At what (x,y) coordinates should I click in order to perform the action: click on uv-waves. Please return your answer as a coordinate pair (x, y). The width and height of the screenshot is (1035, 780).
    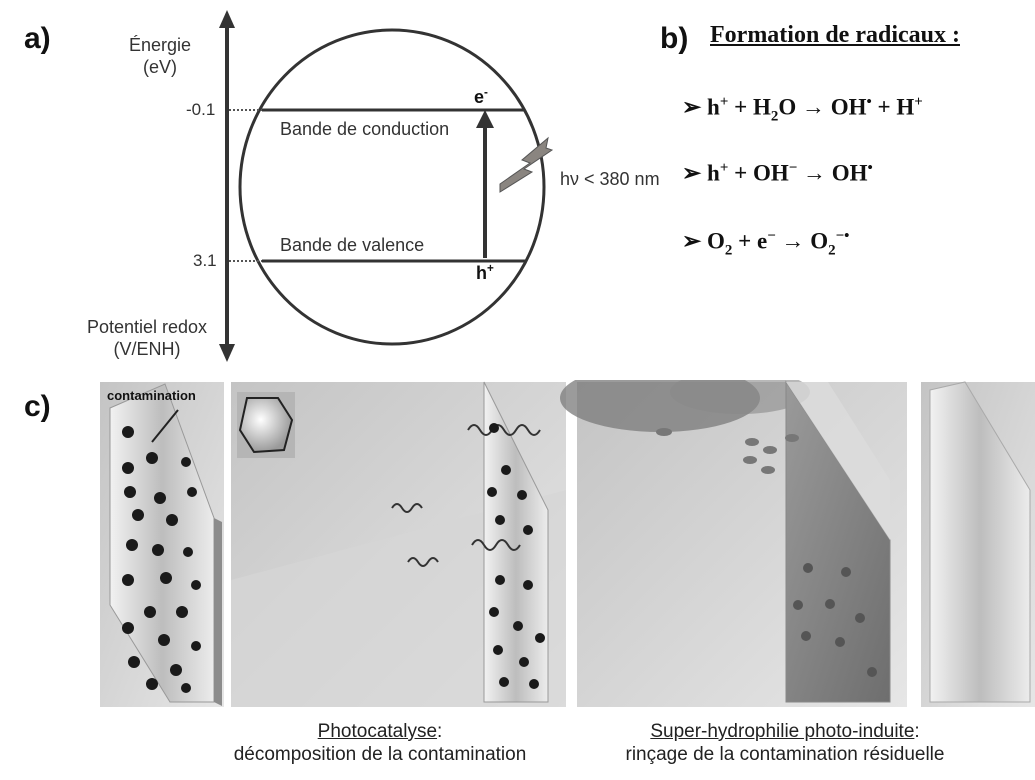
    Looking at the image, I should click on (466, 495).